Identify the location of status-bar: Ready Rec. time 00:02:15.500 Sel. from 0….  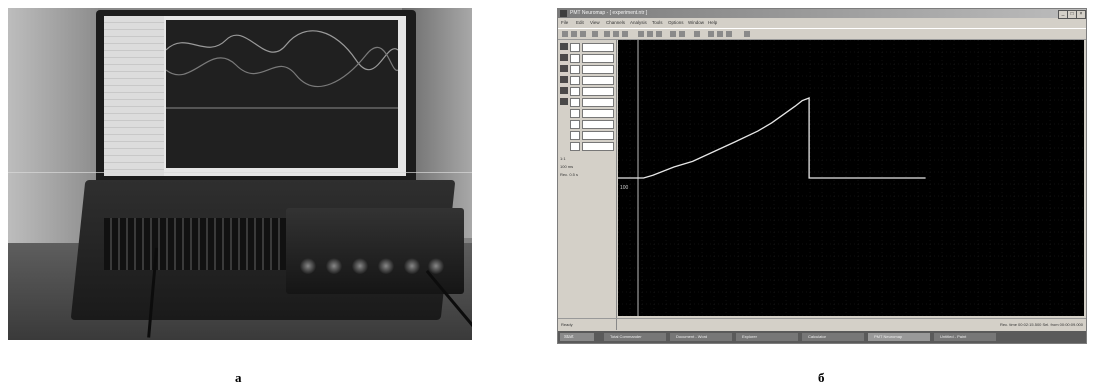
(822, 324).